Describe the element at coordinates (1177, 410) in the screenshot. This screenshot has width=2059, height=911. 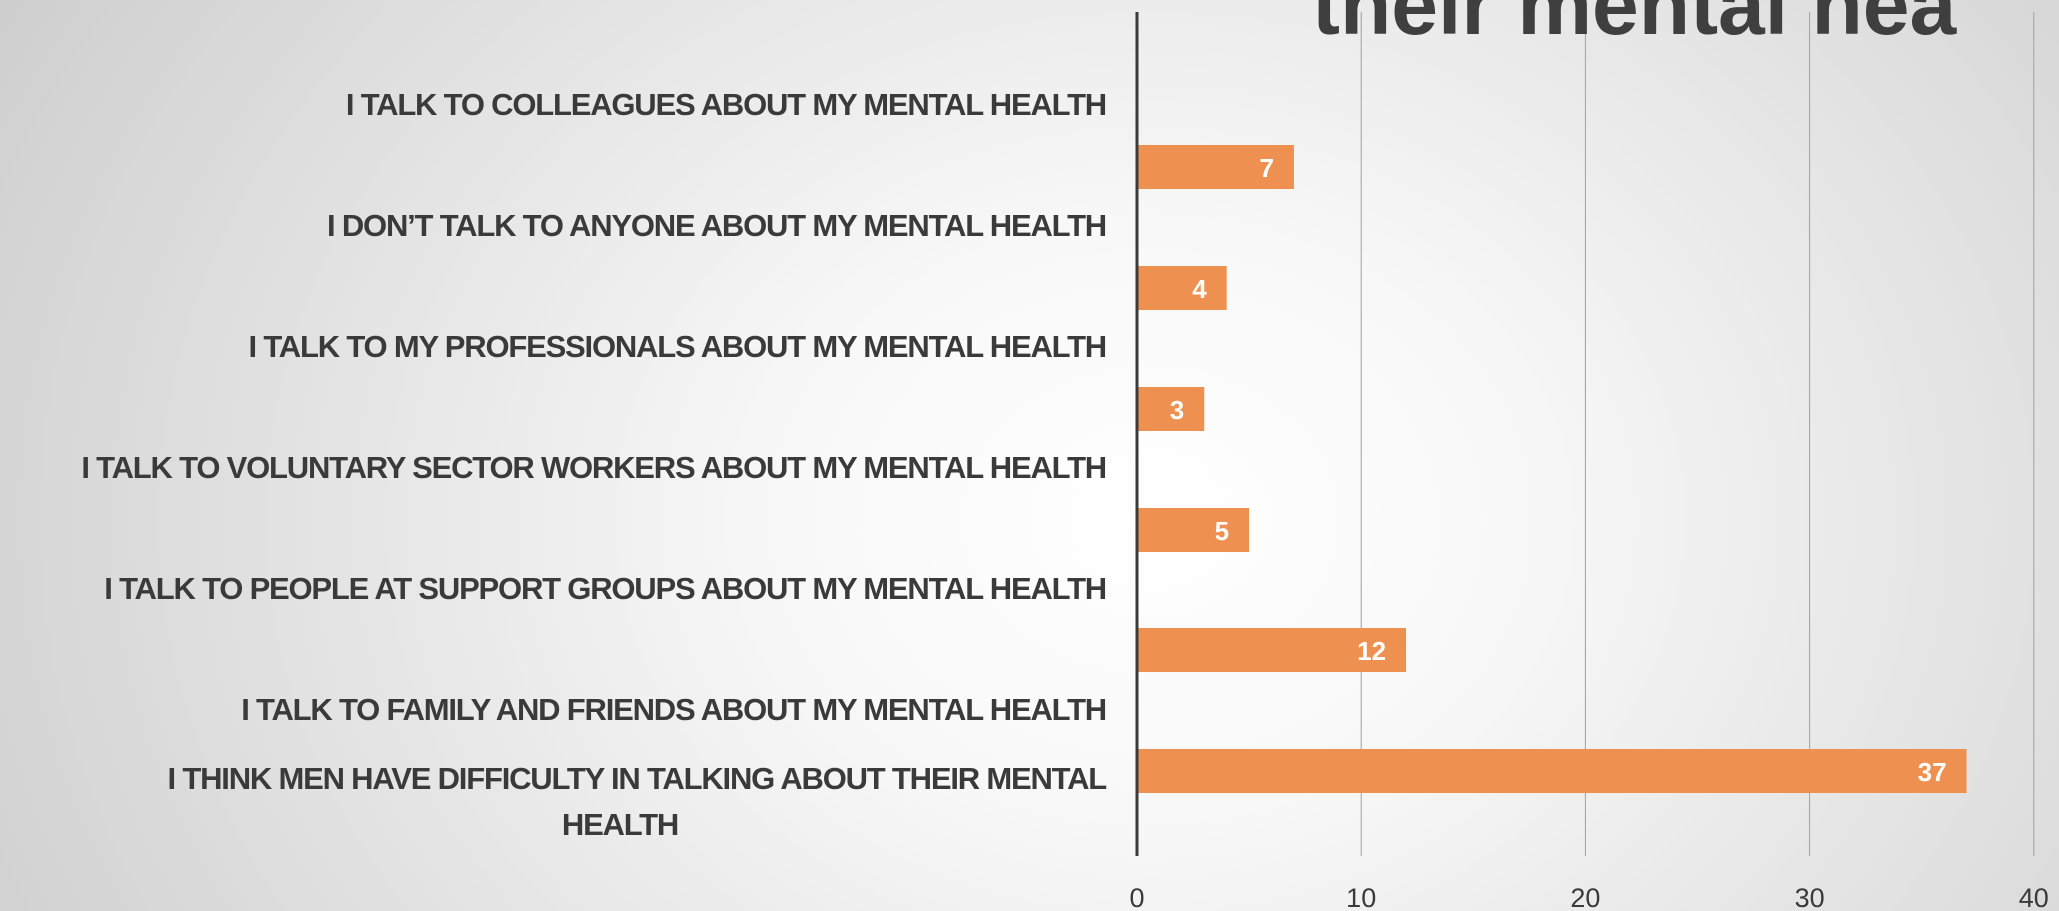
I see `data-label-4: 3` at that location.